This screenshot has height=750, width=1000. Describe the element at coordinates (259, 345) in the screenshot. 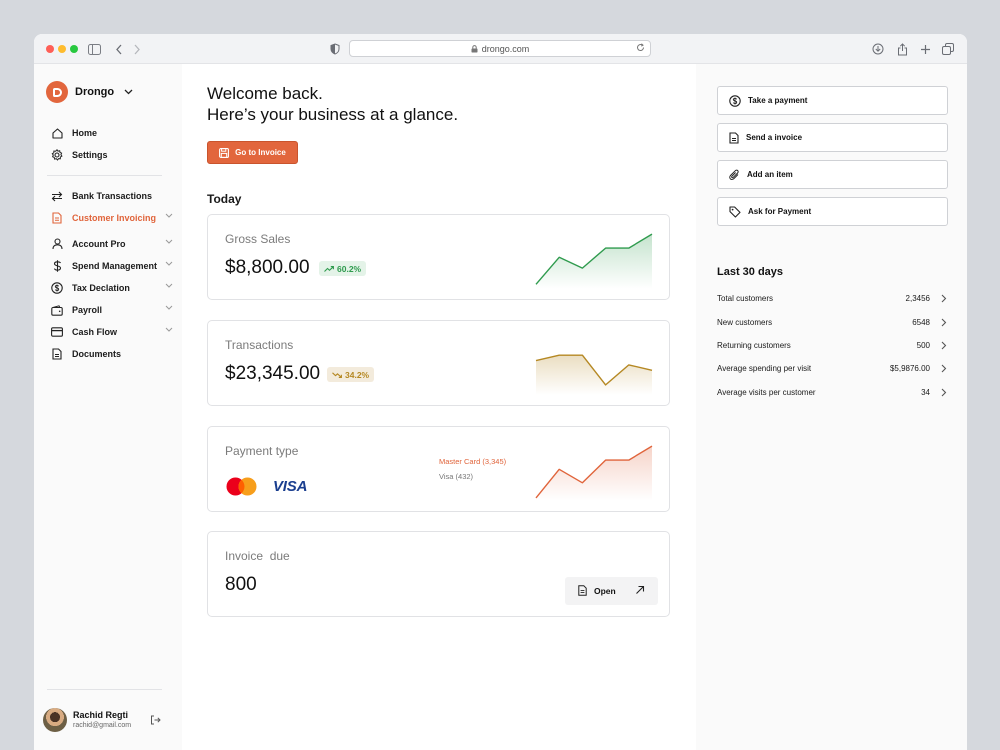

I see `card-label: Transactions` at that location.